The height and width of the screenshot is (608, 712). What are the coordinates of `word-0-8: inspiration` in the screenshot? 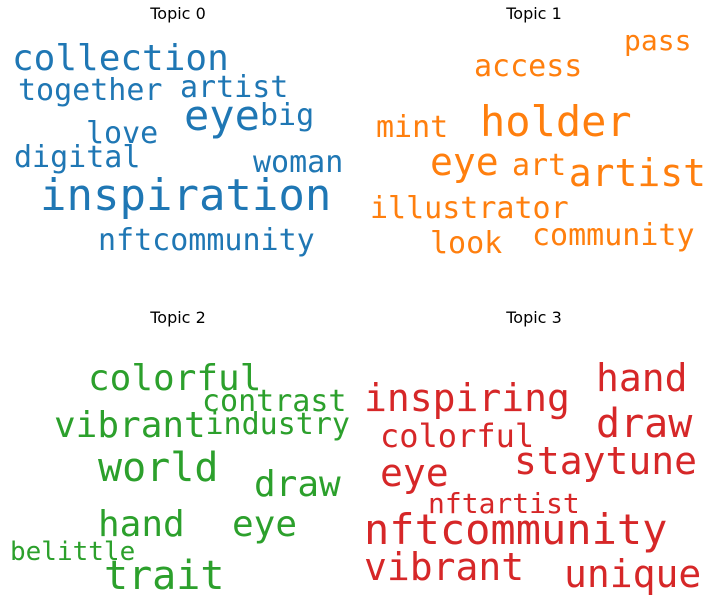 It's located at (185, 195).